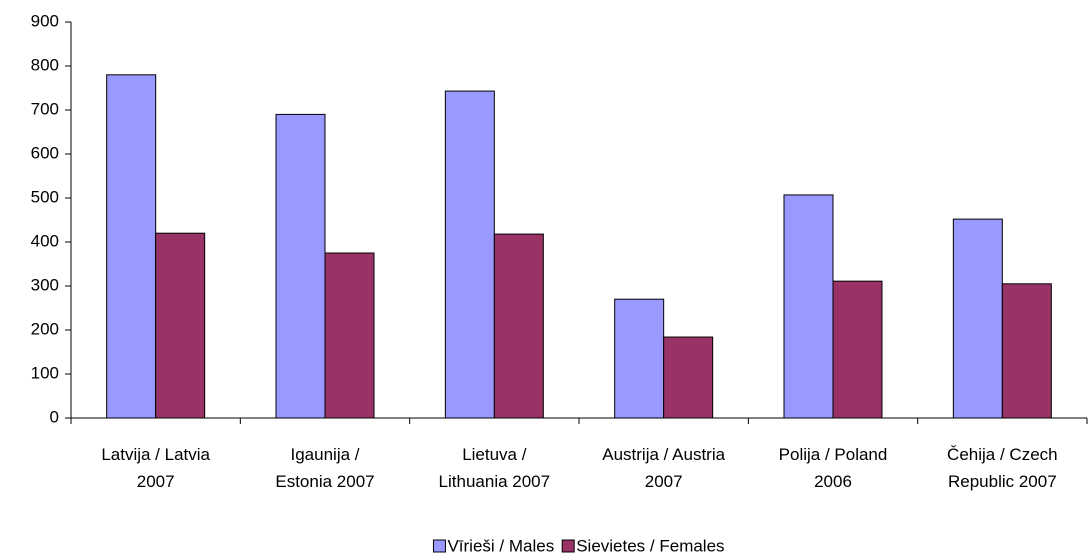 This screenshot has width=1088, height=559. What do you see at coordinates (663, 468) in the screenshot?
I see `x-tick-label: Austrija / Austria 2007` at bounding box center [663, 468].